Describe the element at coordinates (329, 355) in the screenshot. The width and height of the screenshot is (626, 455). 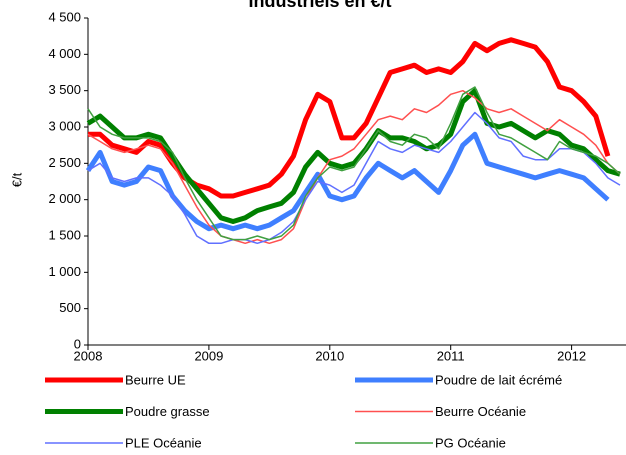
I see `x-tick-label: 2010` at that location.